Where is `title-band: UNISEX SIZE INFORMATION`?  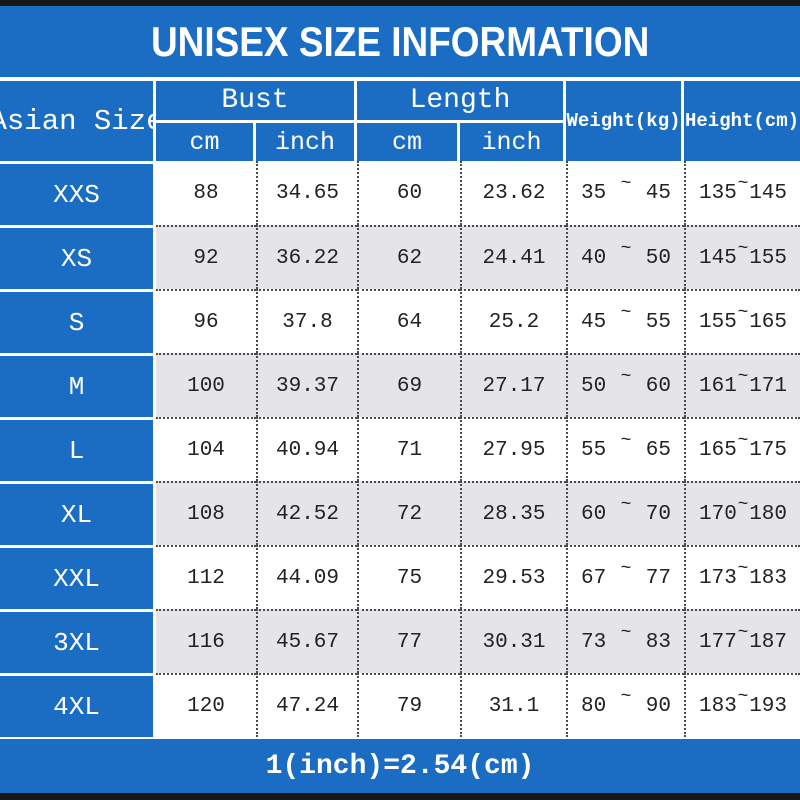
title-band: UNISEX SIZE INFORMATION is located at coordinates (400, 41).